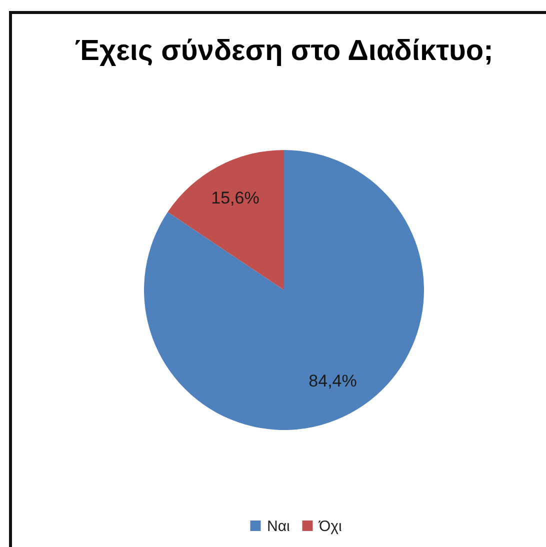  Describe the element at coordinates (284, 51) in the screenshot. I see `chart-title: Έχεις σύνδεση στο Διαδίκτυο;` at that location.